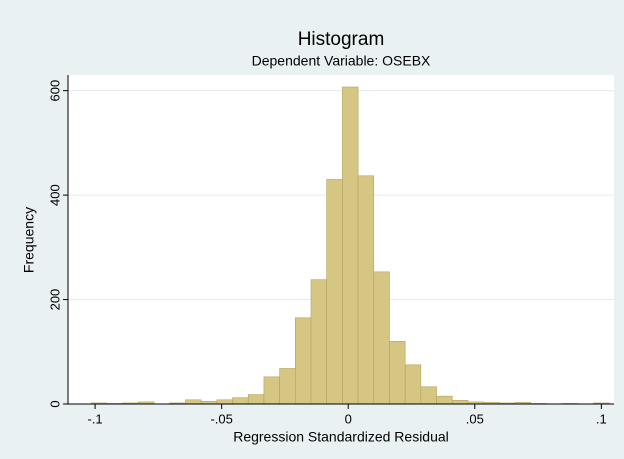  Describe the element at coordinates (29, 240) in the screenshot. I see `y-axis-label: Frequency` at that location.